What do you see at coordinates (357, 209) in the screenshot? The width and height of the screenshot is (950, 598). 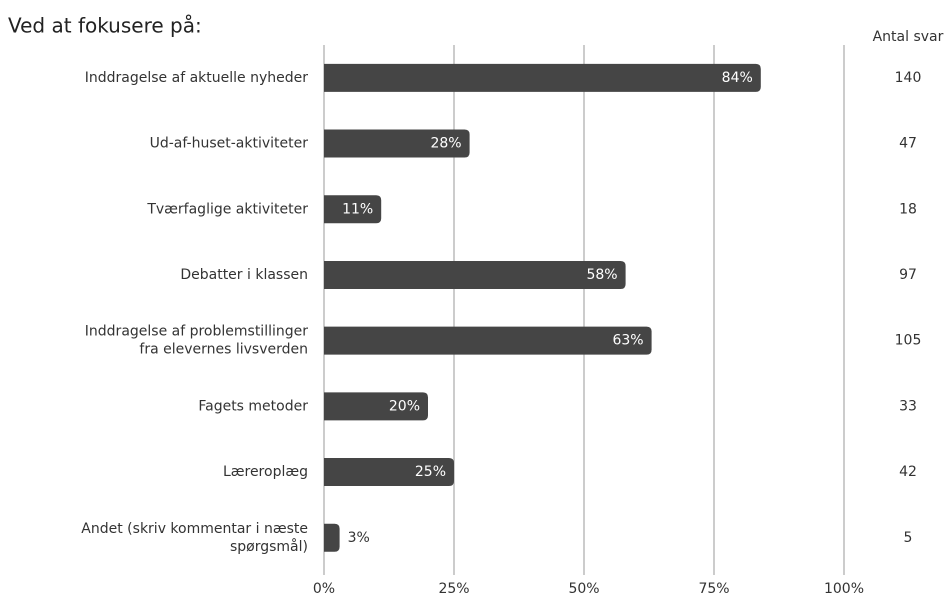 I see `value-label: 11%` at bounding box center [357, 209].